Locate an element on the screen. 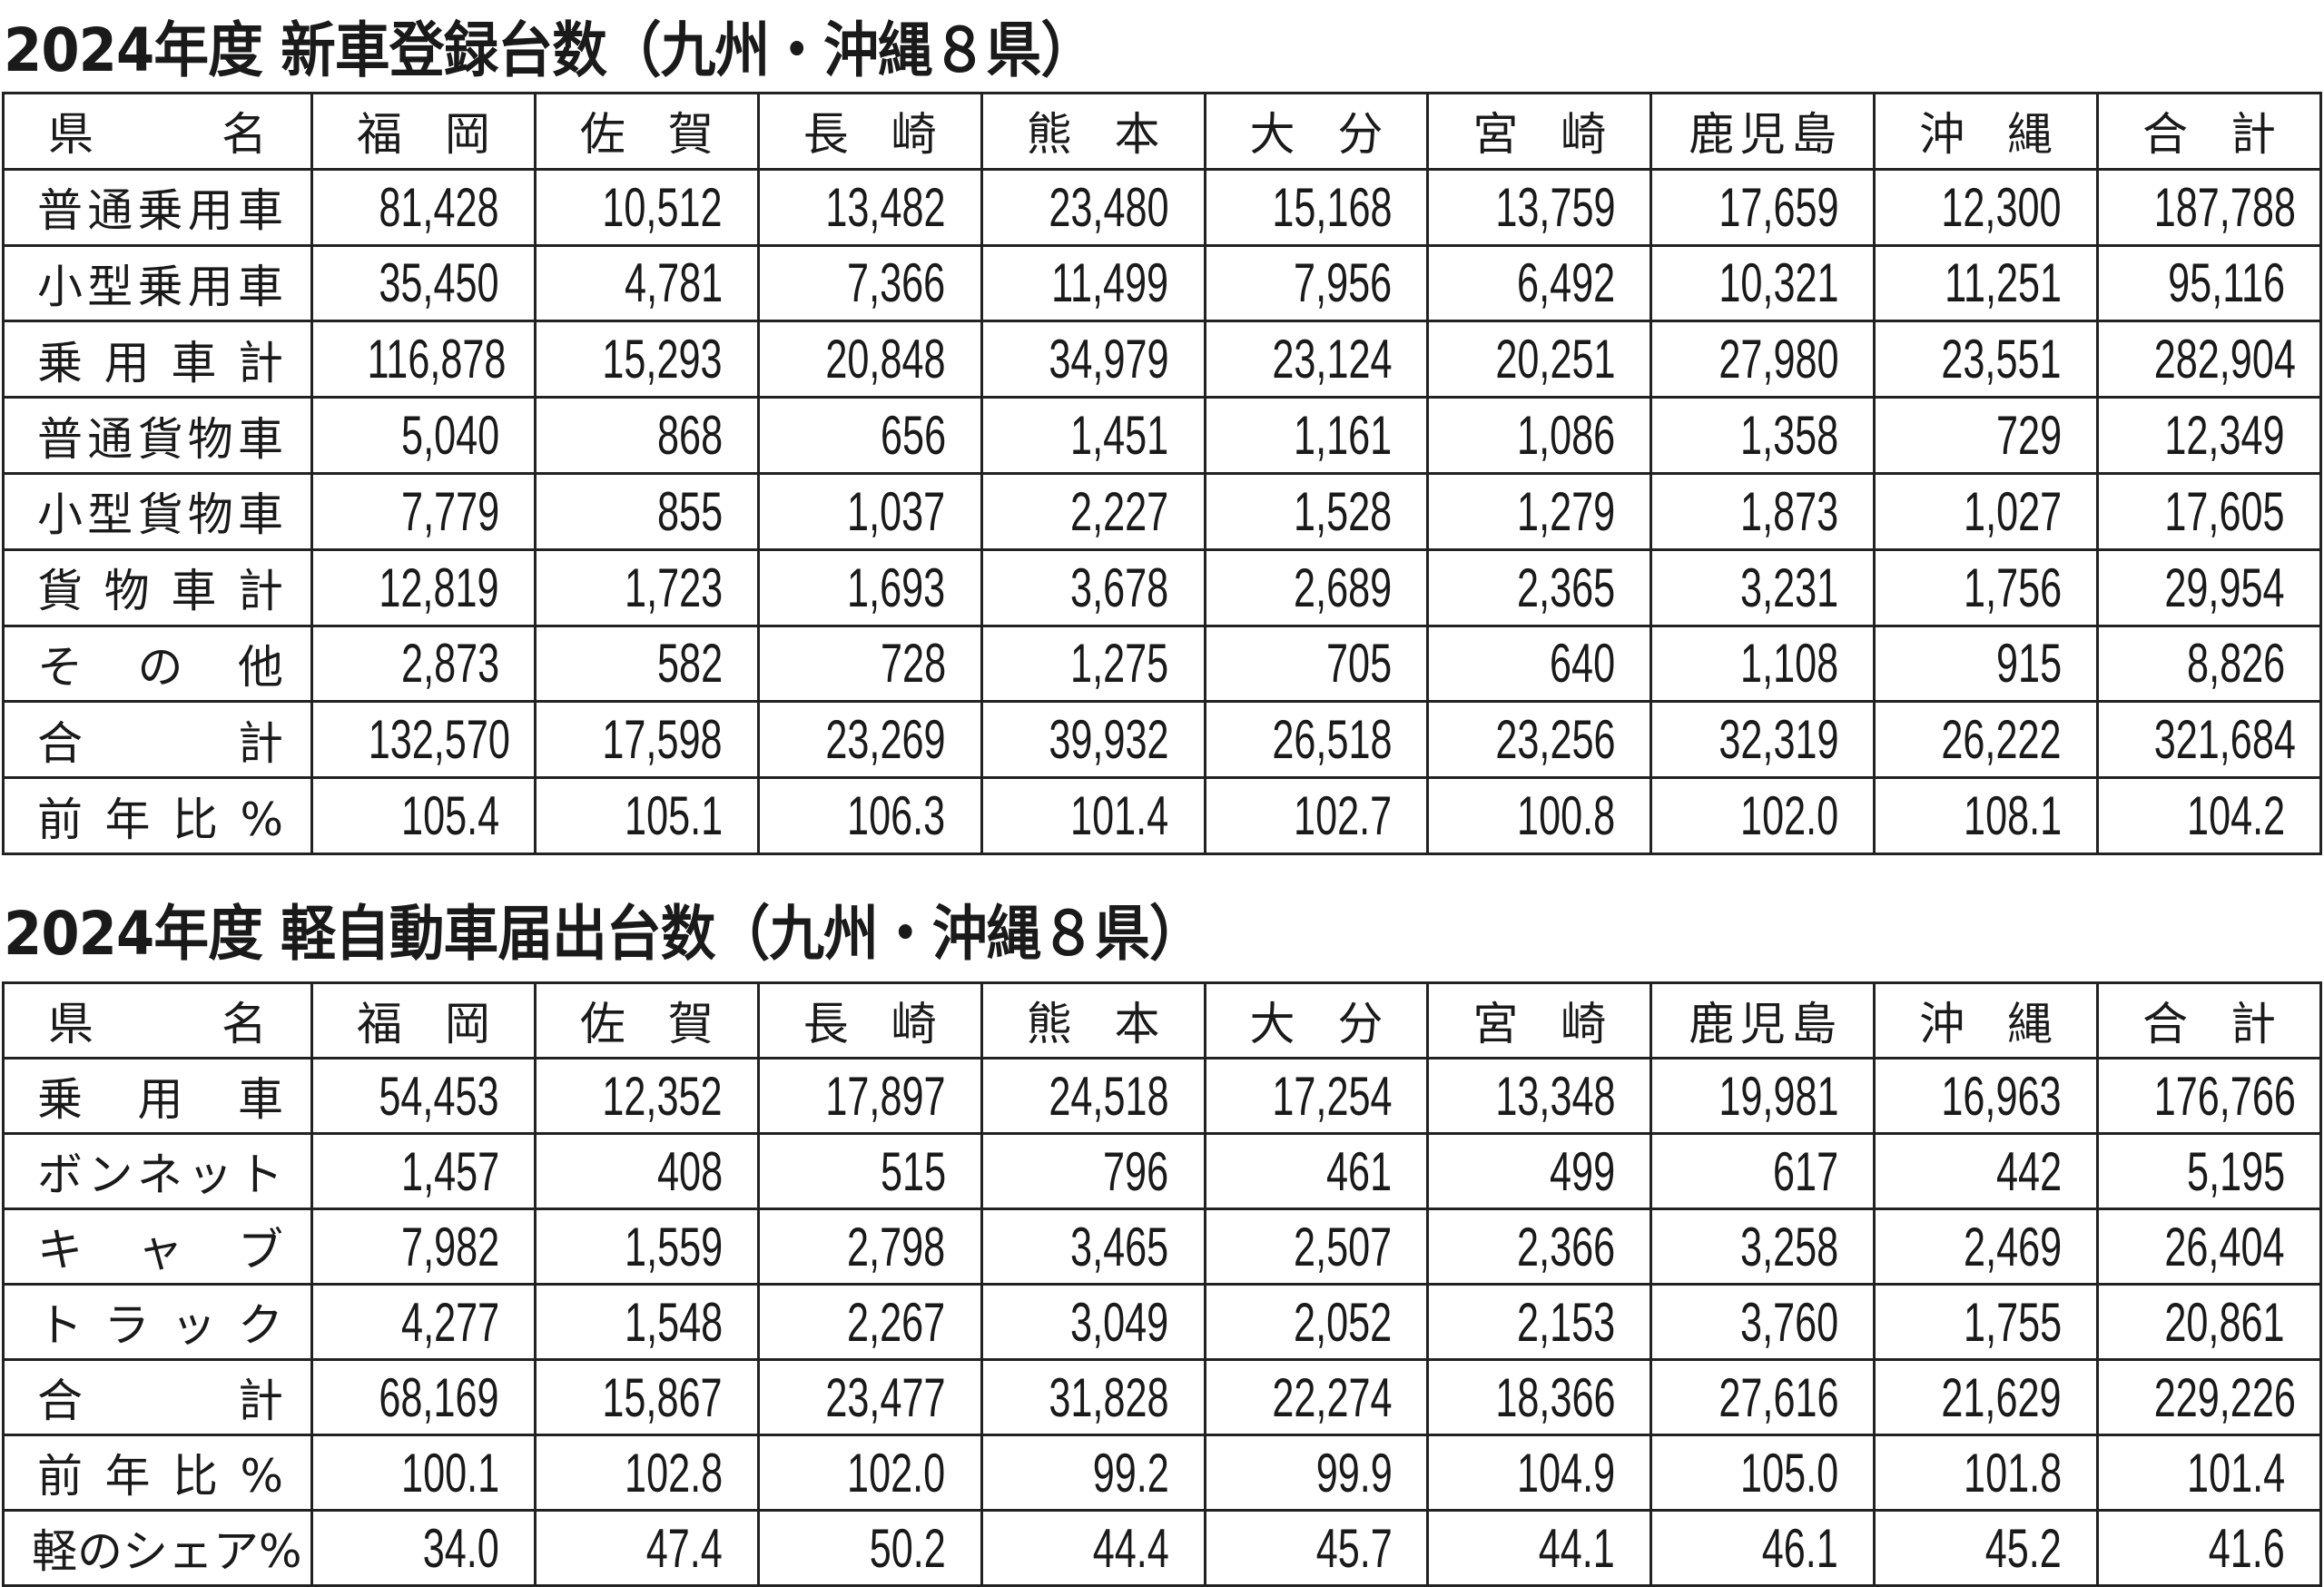  table-cell: 15,293 is located at coordinates (646, 359).